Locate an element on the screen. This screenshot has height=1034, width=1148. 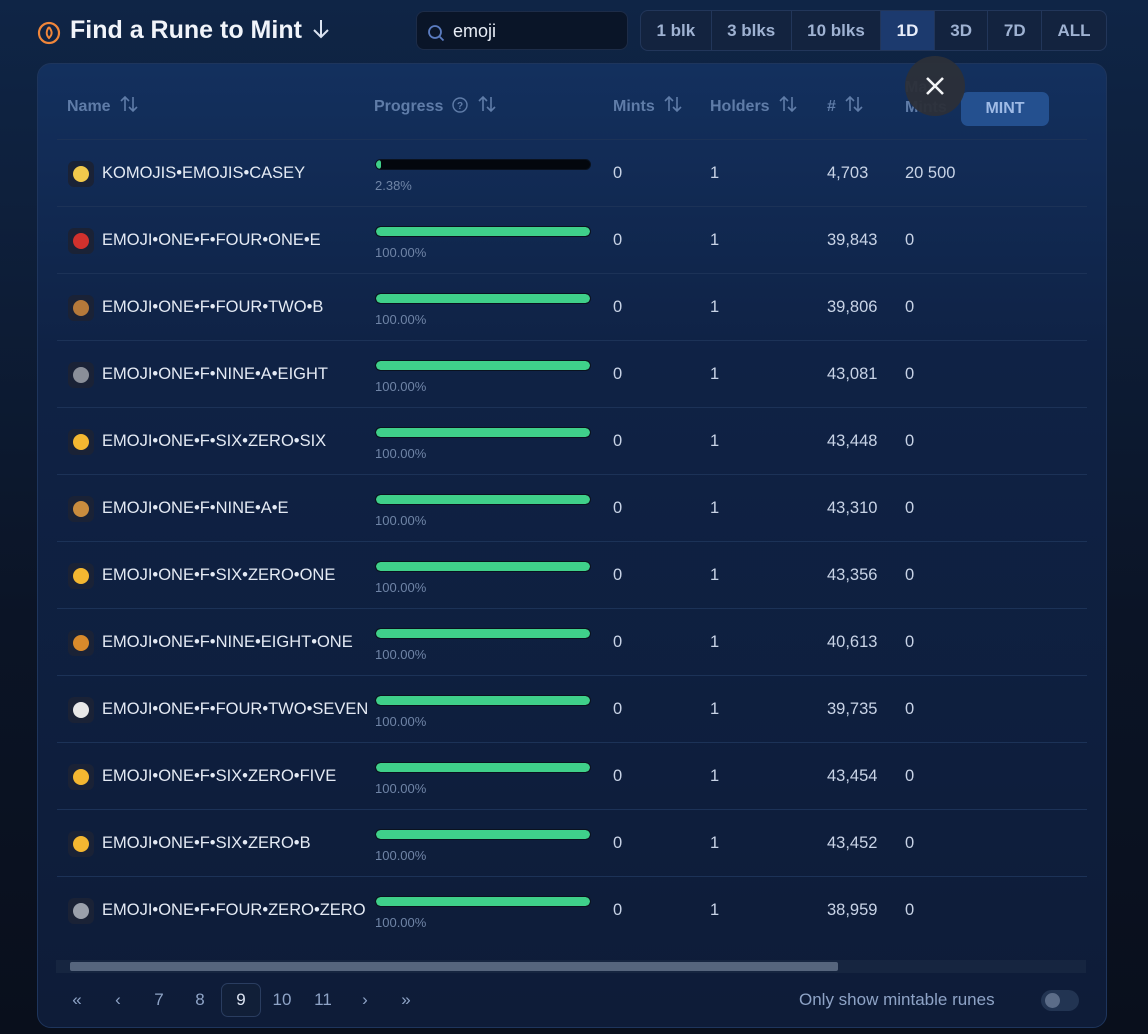
column-header: Holders is located at coordinates (754, 105).